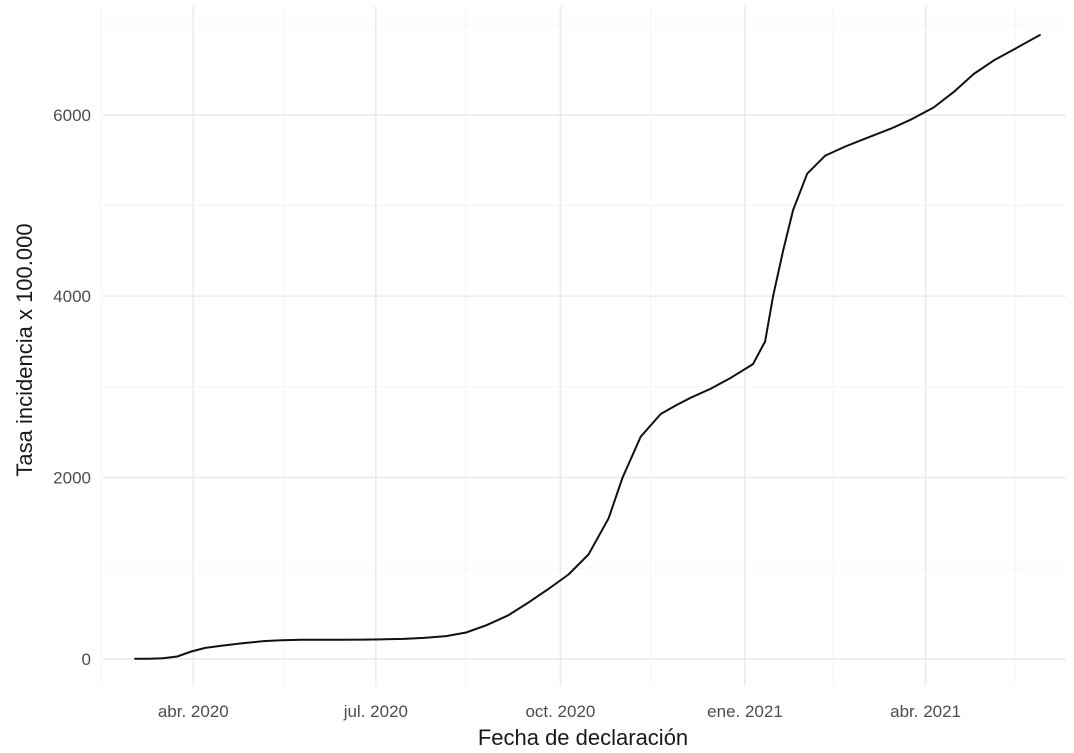 This screenshot has height=753, width=1074. What do you see at coordinates (583, 737) in the screenshot?
I see `x-axis-title: Fecha de declaración` at bounding box center [583, 737].